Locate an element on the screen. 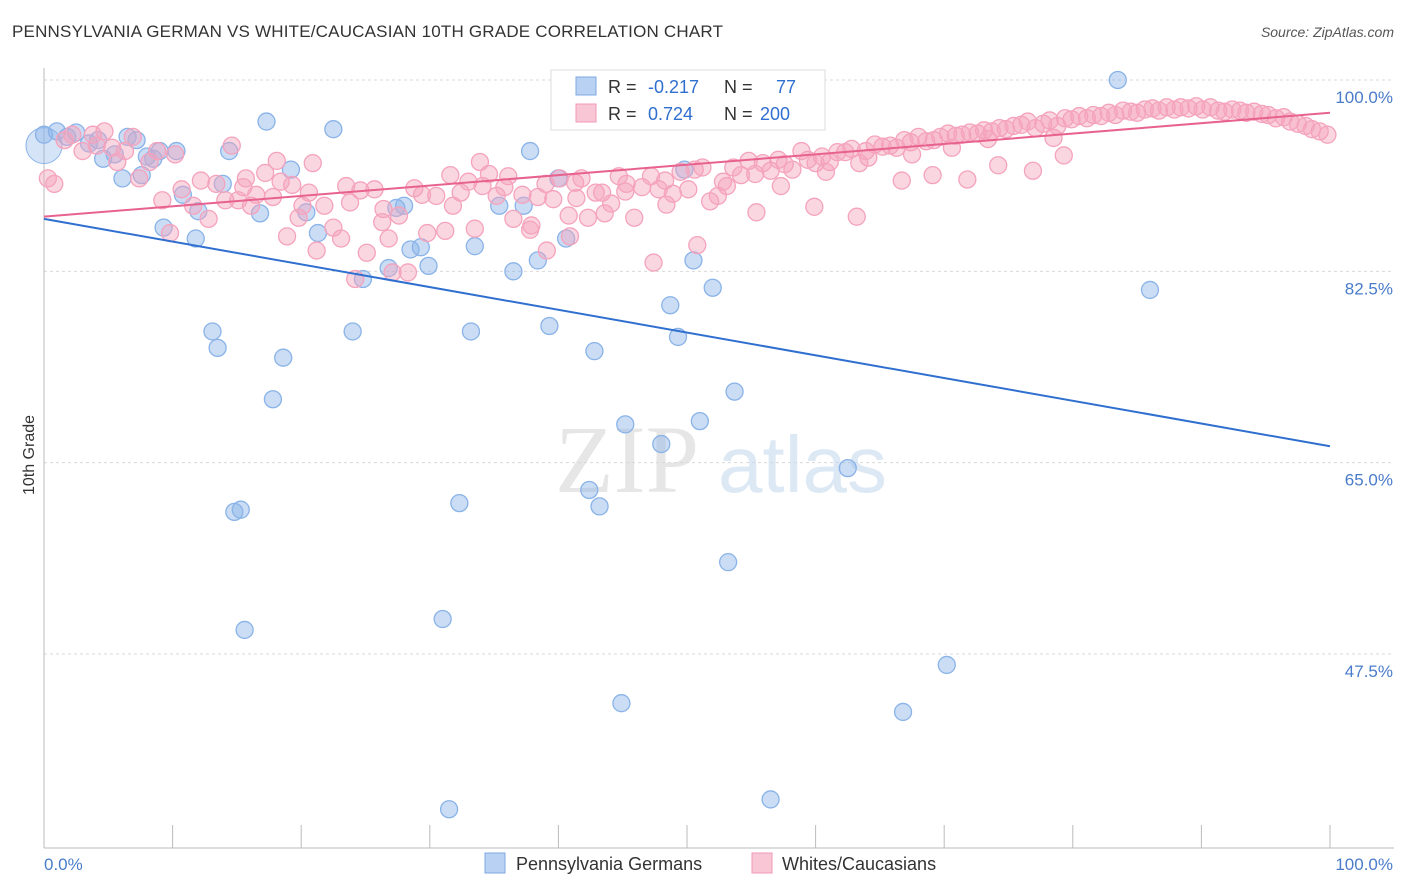 The width and height of the screenshot is (1406, 892). x-tick-label-1: 100.0% is located at coordinates (1364, 864).